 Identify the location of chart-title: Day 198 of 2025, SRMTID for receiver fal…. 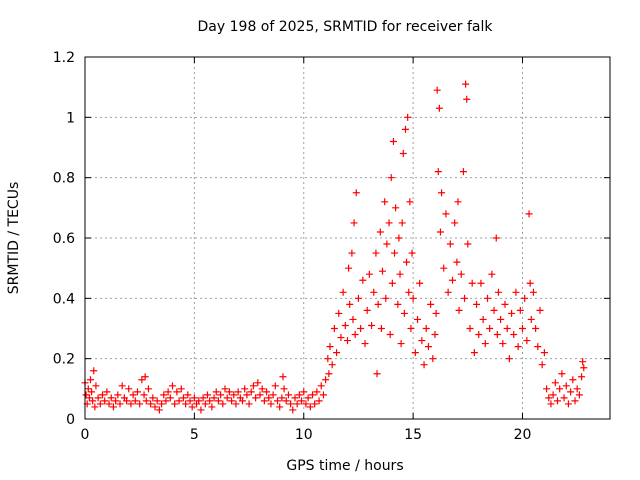
(346, 27).